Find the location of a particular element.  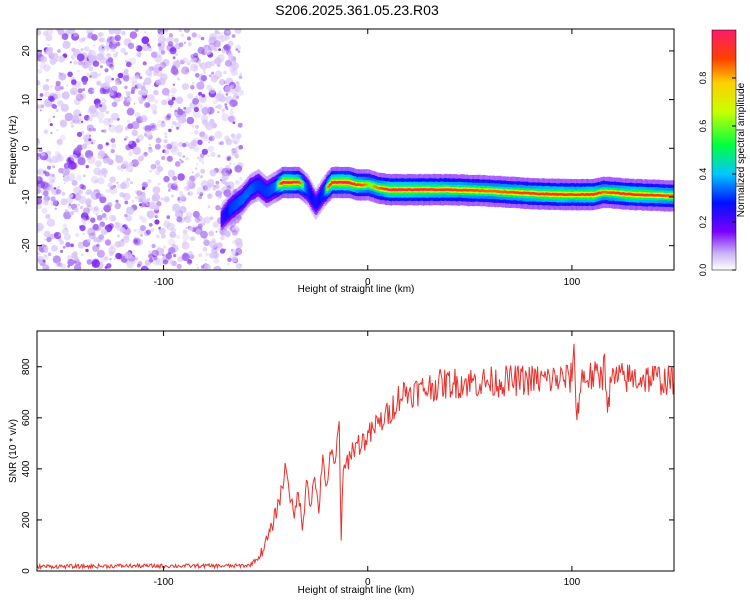

colorbar-tick-label: 0.8 is located at coordinates (703, 78).